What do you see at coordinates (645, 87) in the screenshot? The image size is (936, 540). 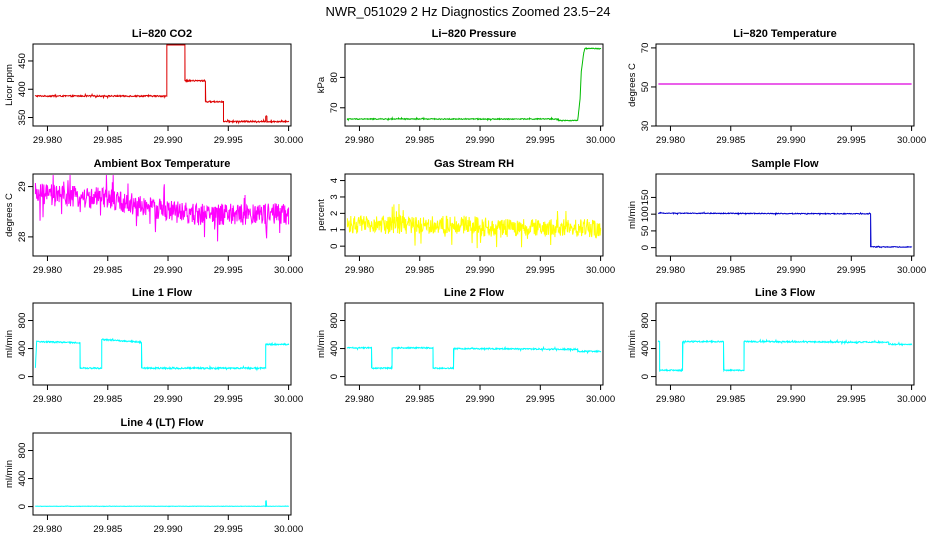 I see `y-tick-label: 50` at bounding box center [645, 87].